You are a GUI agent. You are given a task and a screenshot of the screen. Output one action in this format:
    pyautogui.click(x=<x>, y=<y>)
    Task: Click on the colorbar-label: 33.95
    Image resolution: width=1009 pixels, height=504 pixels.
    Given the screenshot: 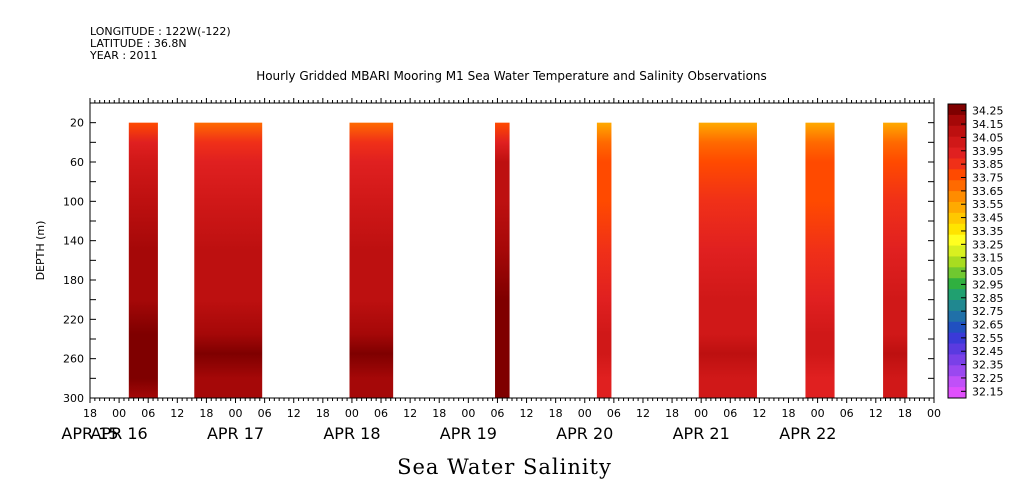 What is the action you would take?
    pyautogui.click(x=988, y=151)
    